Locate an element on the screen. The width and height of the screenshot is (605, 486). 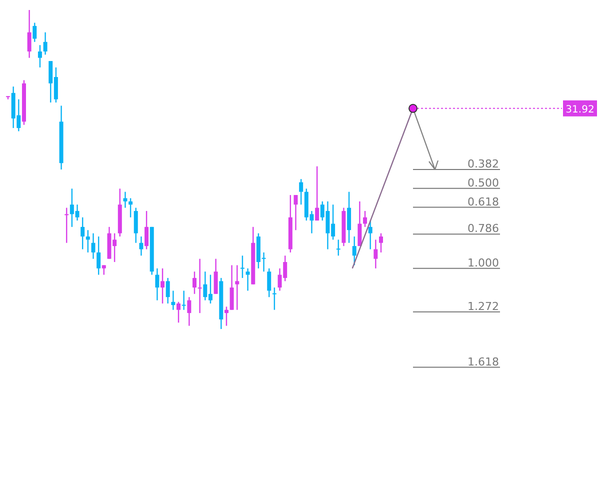
text: 1.272 is located at coordinates (483, 306).